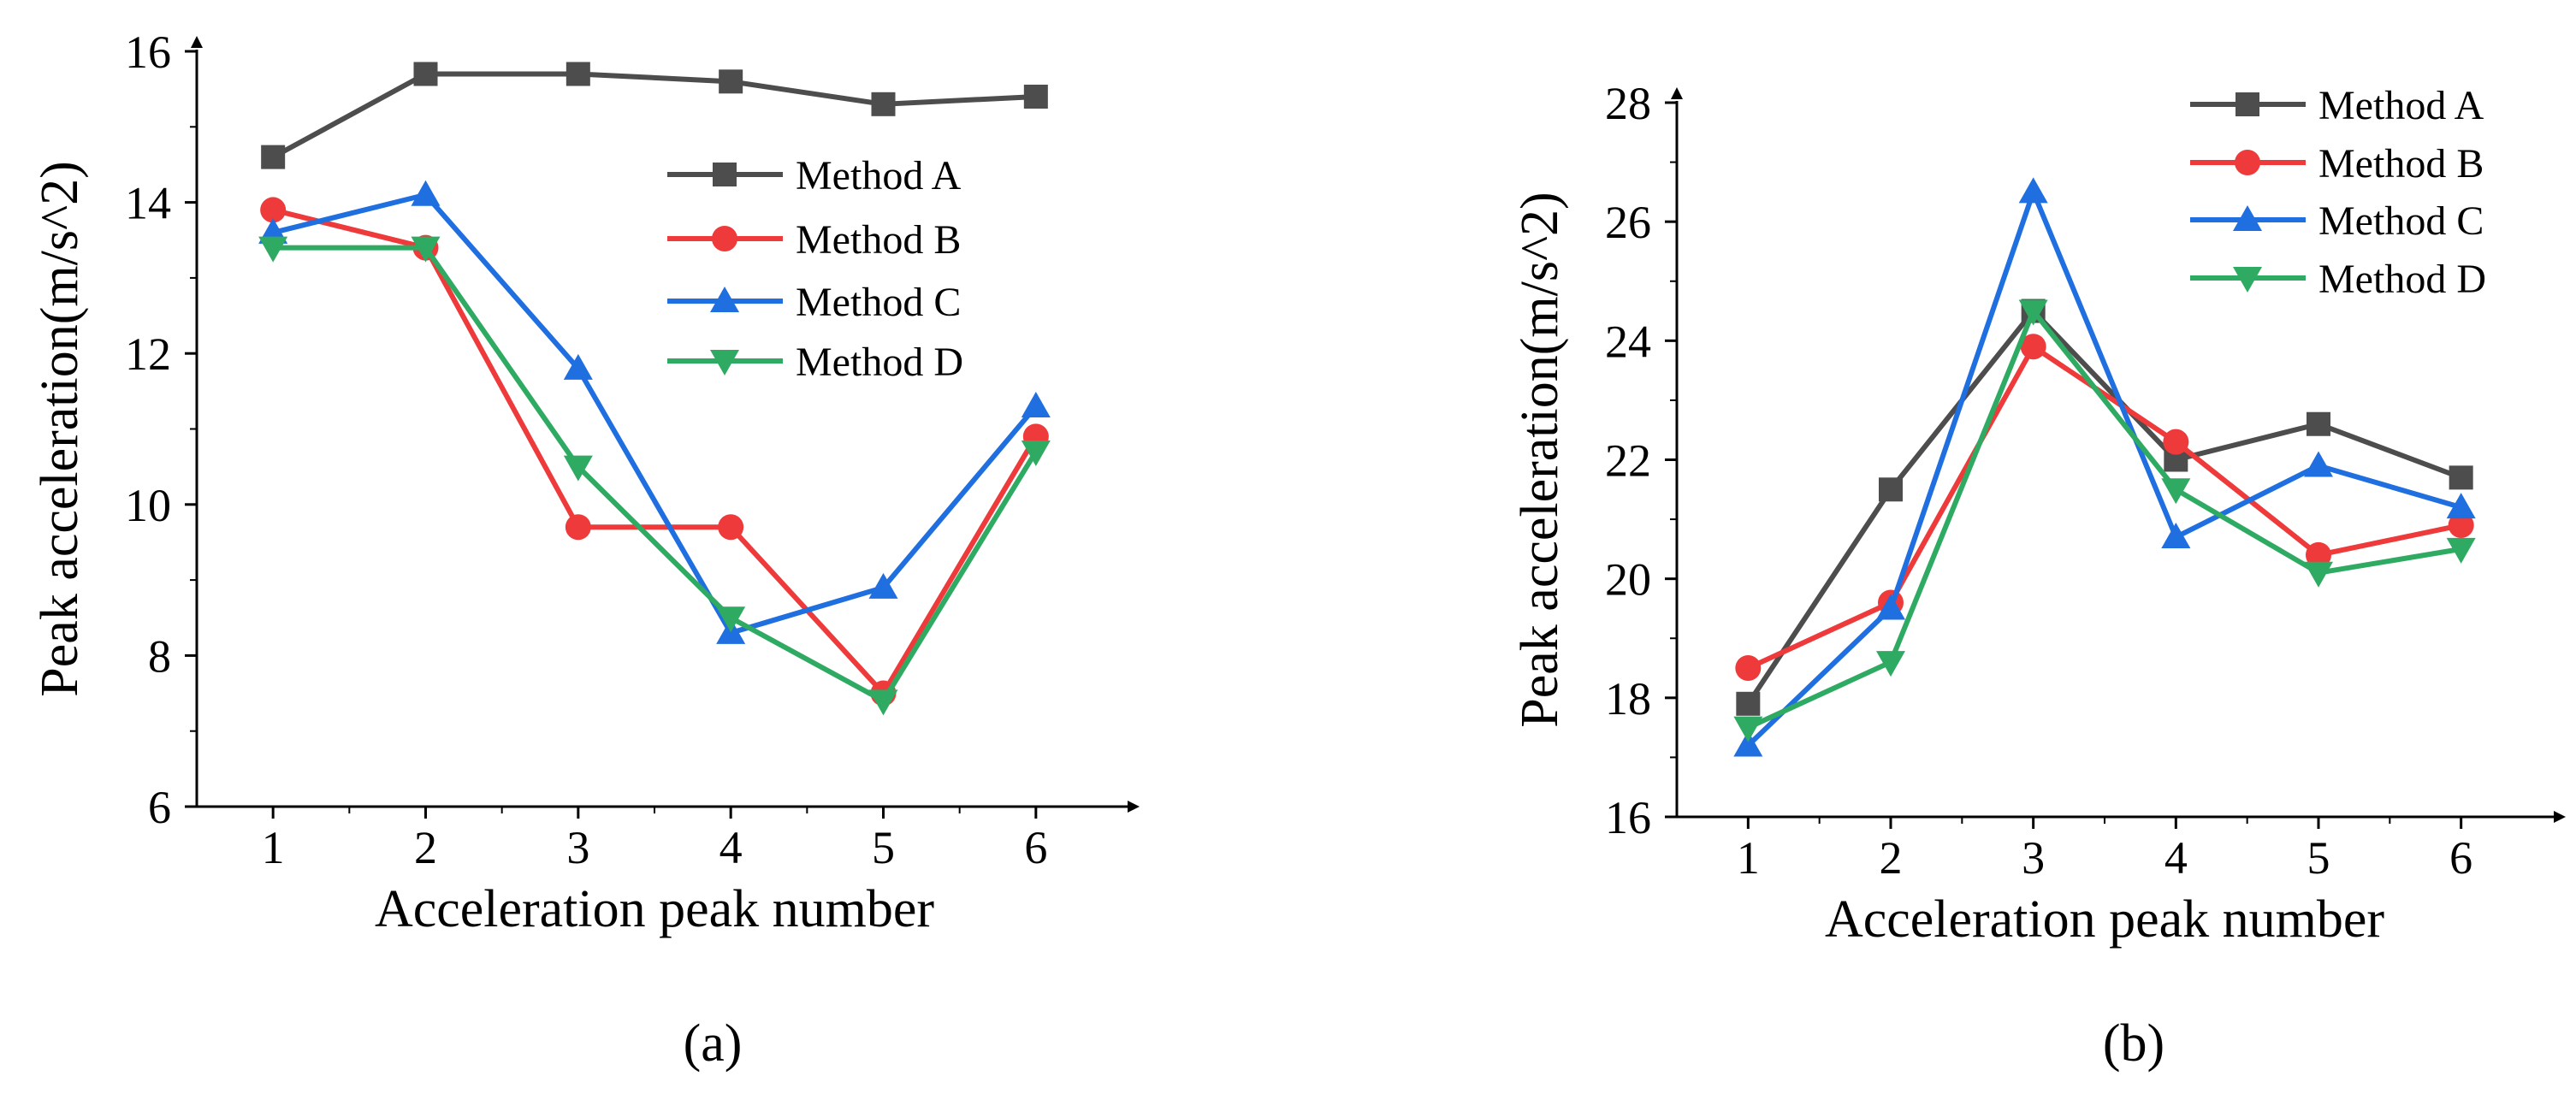 This screenshot has width=2576, height=1094. I want to click on panel-a-caption: (a), so click(713, 1043).